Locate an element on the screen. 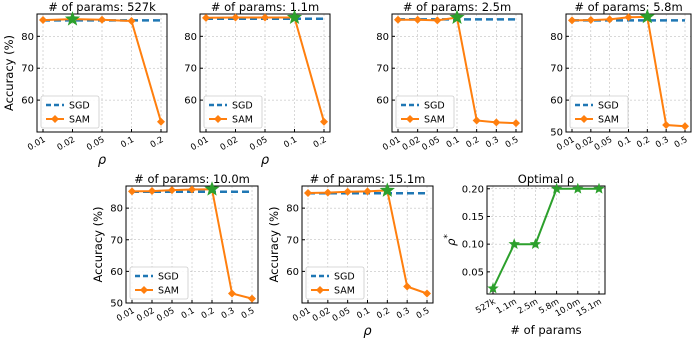  y-tick-label: 50 is located at coordinates (556, 133).